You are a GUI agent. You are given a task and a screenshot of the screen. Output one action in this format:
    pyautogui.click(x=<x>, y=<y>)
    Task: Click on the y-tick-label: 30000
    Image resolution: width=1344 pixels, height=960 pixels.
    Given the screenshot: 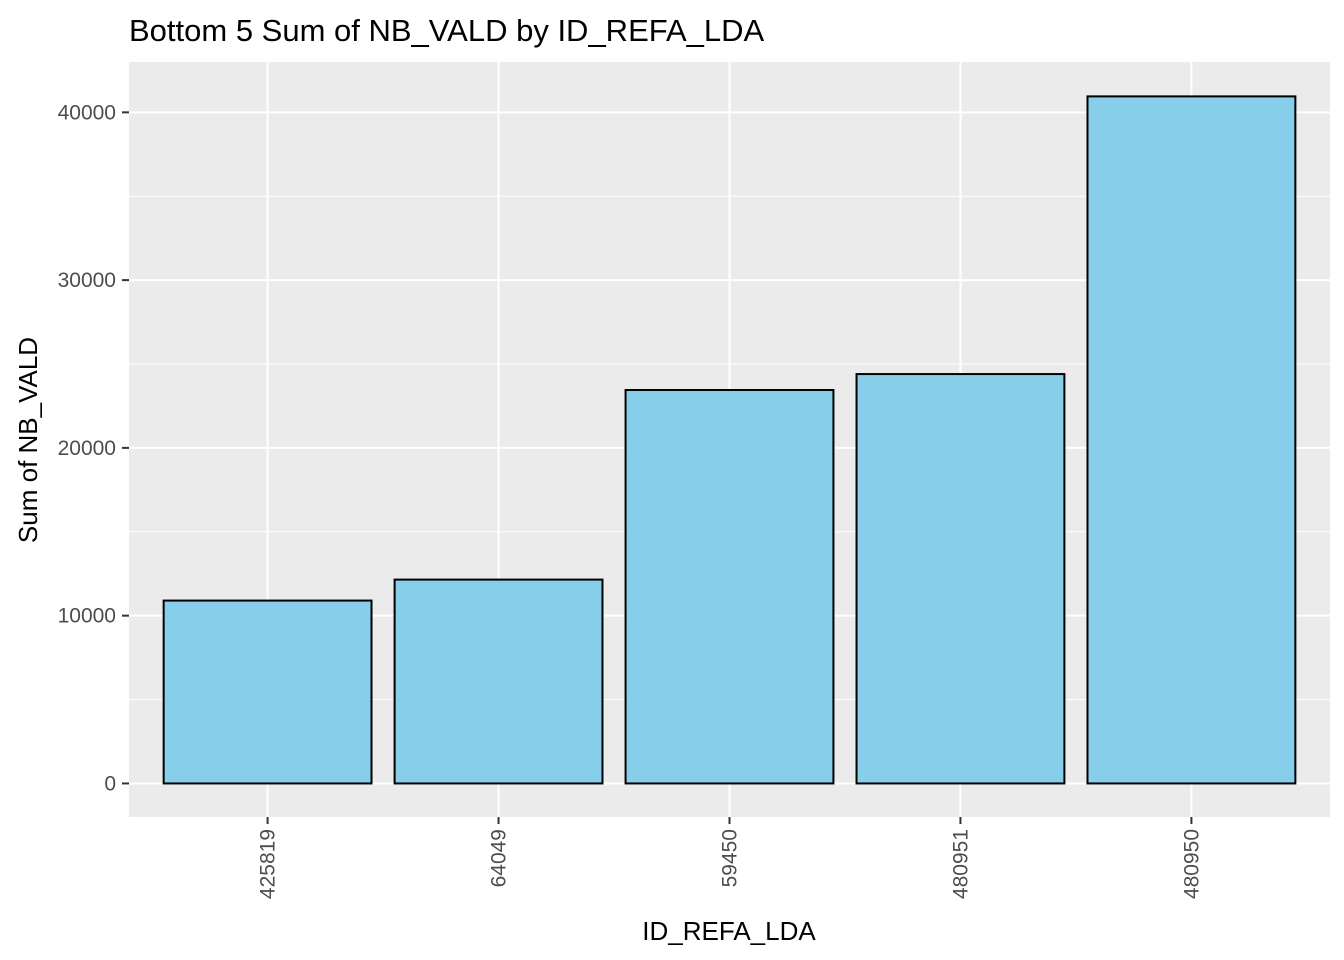 What is the action you would take?
    pyautogui.click(x=87, y=280)
    